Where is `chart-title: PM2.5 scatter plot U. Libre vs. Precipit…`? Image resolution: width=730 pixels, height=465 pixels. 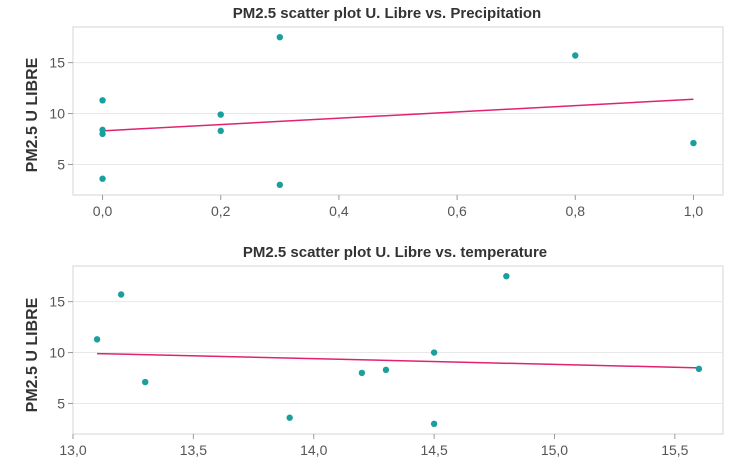 chart-title: PM2.5 scatter plot U. Libre vs. Precipit… is located at coordinates (387, 13).